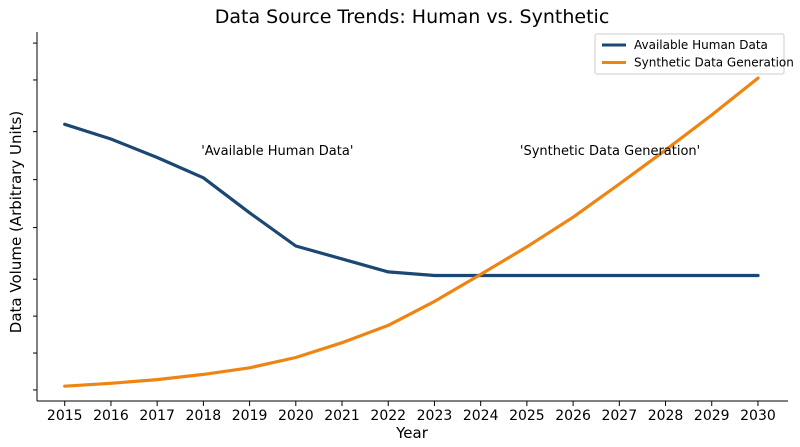 Image resolution: width=800 pixels, height=447 pixels. I want to click on x-tick-label: 2017, so click(157, 416).